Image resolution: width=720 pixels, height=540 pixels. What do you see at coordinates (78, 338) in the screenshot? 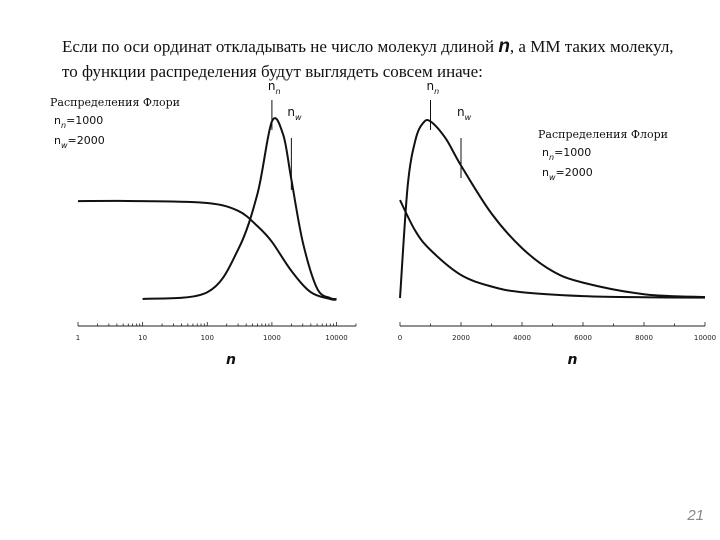
I see `x-tick-label: 1` at bounding box center [78, 338].